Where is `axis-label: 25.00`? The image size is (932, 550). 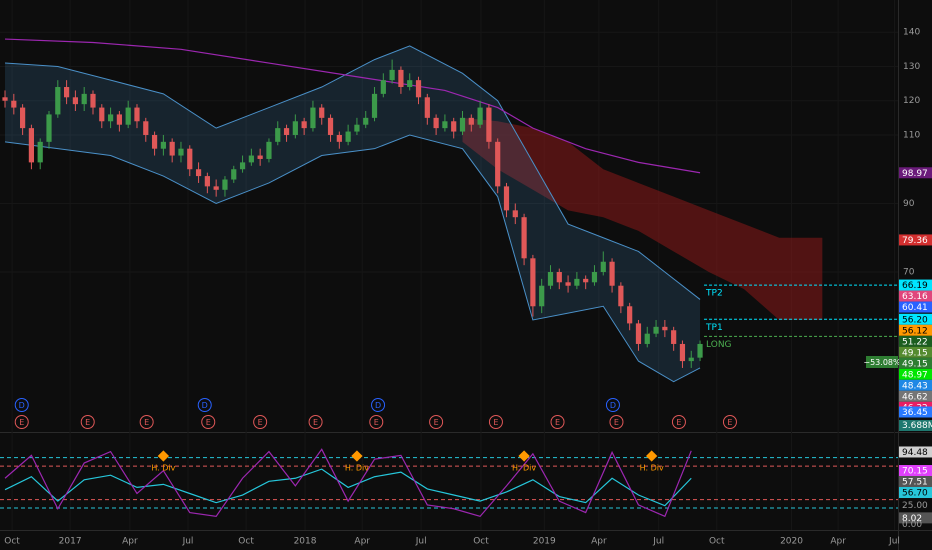 axis-label: 25.00 is located at coordinates (915, 506).